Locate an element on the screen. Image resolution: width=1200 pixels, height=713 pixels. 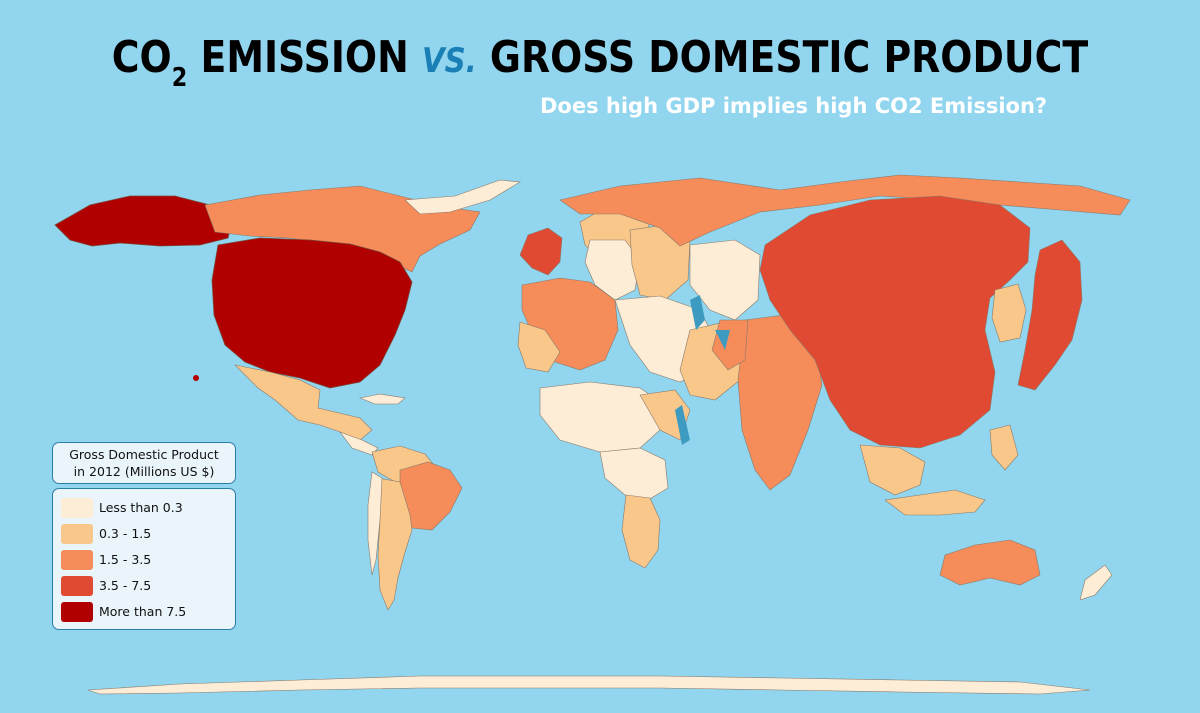
uk-region is located at coordinates (541, 251).